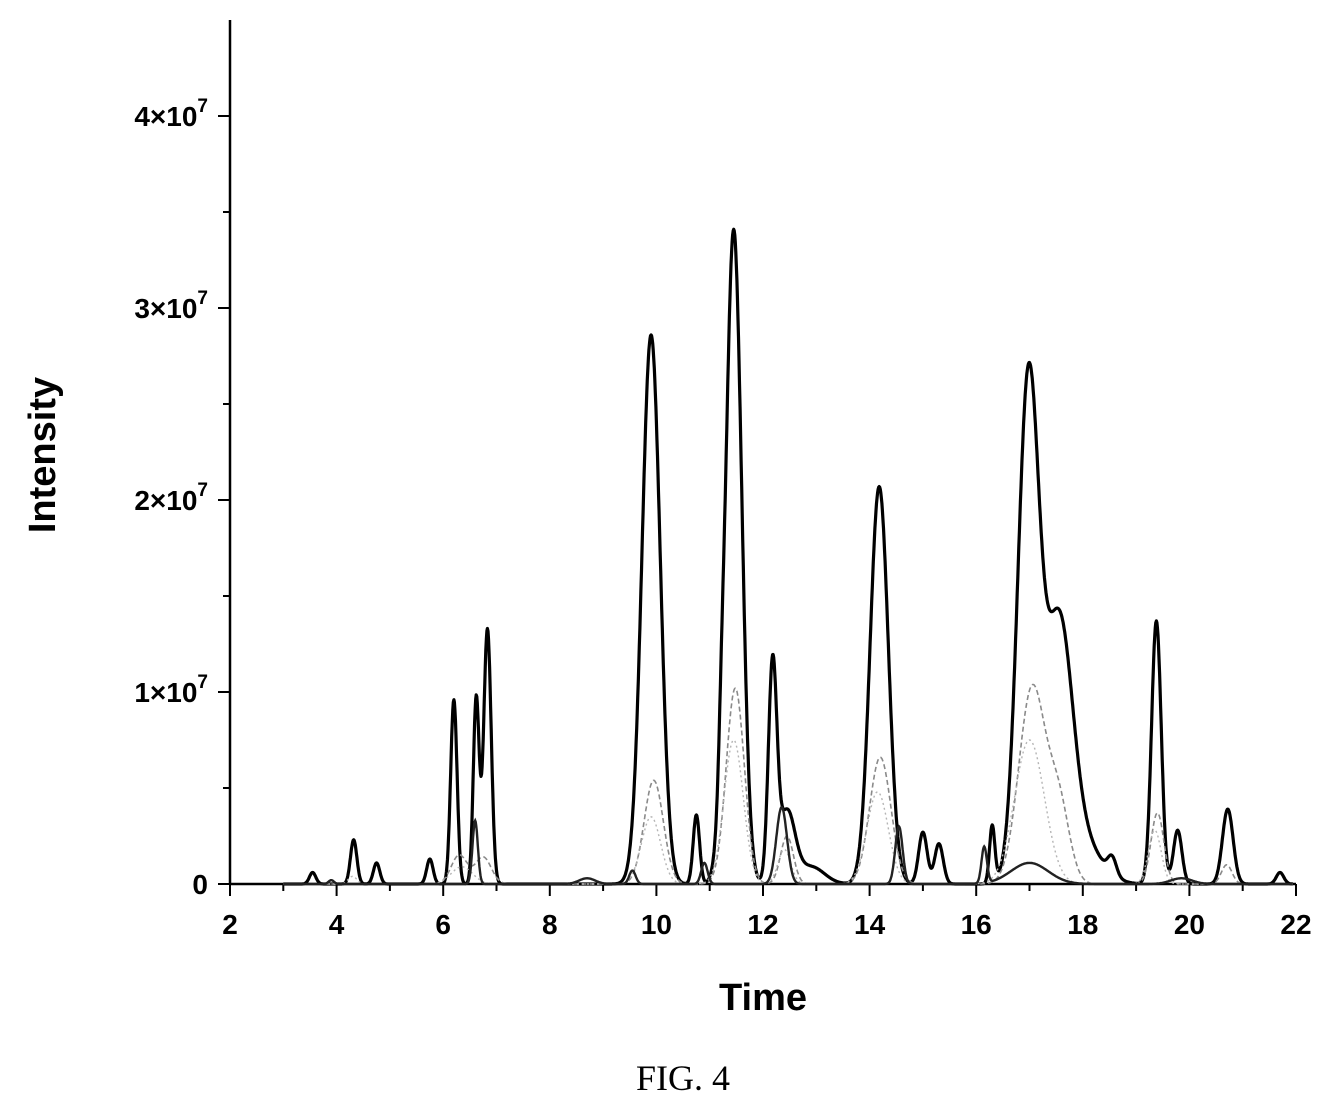 The image size is (1337, 1116). What do you see at coordinates (763, 998) in the screenshot?
I see `x-axis-label: Time` at bounding box center [763, 998].